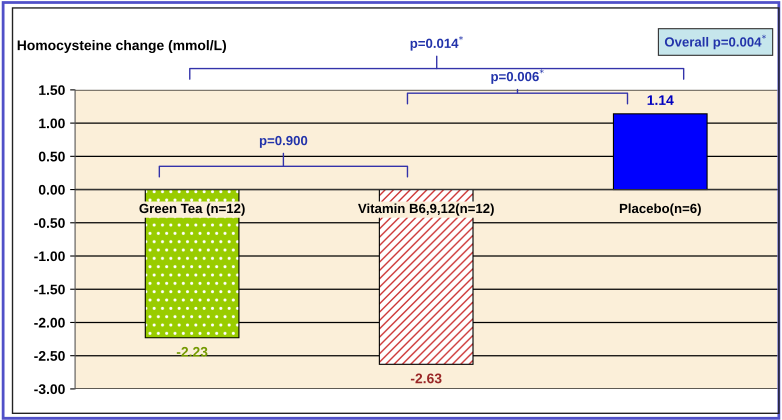  I want to click on y-tick-label: -1.50, so click(49, 289).